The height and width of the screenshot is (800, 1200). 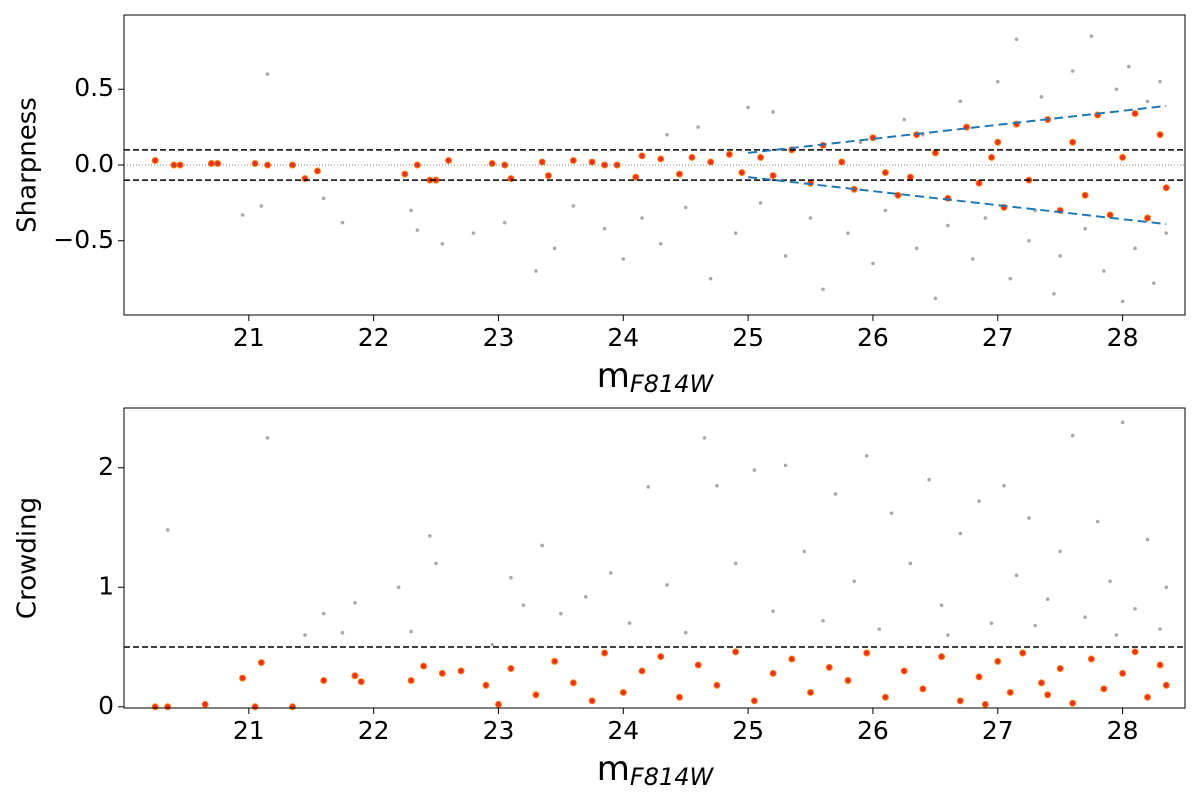 I want to click on x-tick-label: 21, so click(x=249, y=337).